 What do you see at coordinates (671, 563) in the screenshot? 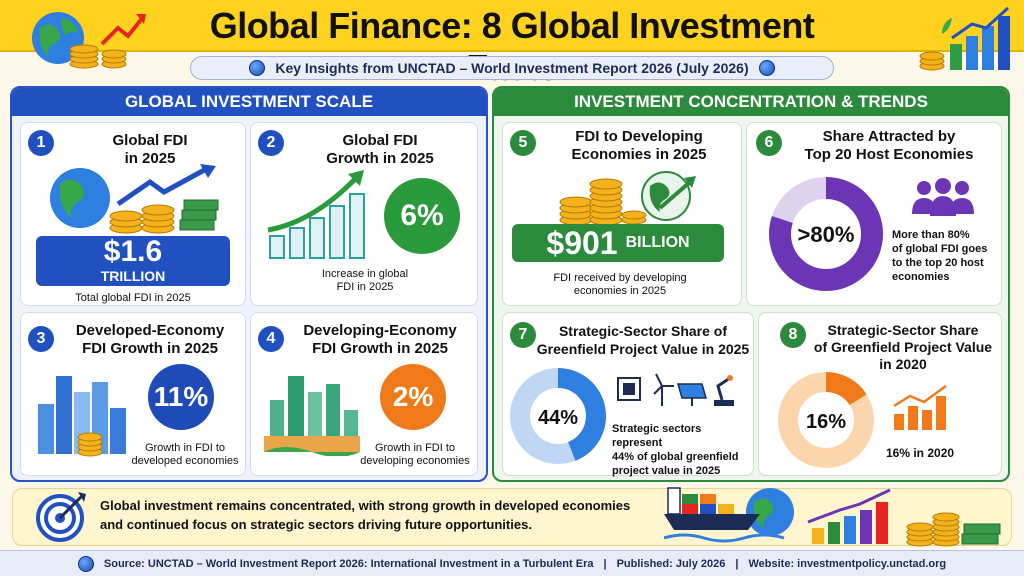
I see `published-date: Published: July 2026` at bounding box center [671, 563].